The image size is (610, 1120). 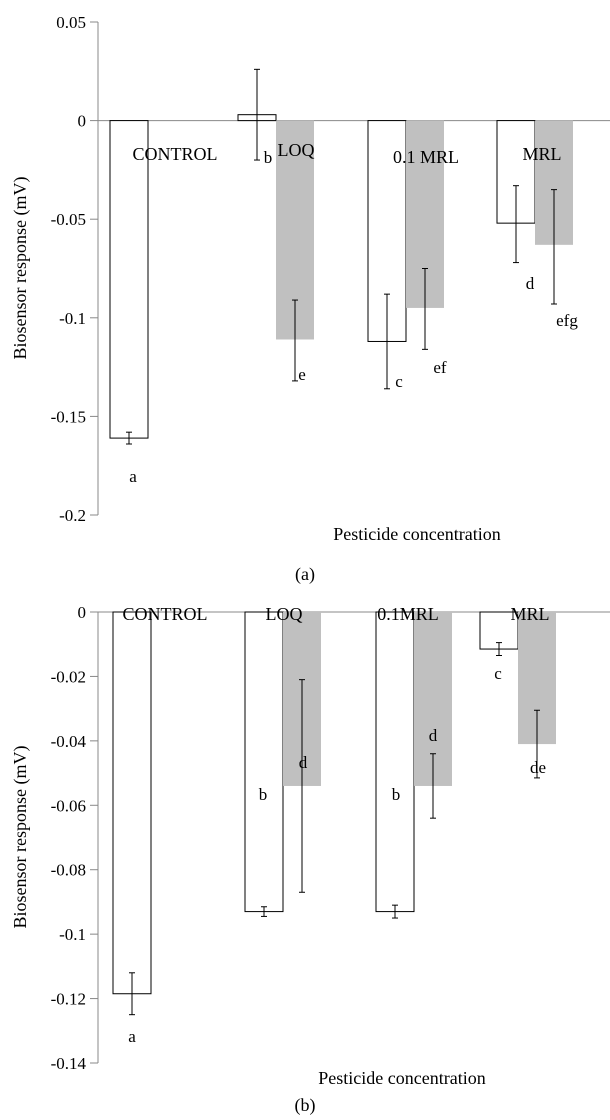 What do you see at coordinates (408, 614) in the screenshot?
I see `category-label: 0.1MRL` at bounding box center [408, 614].